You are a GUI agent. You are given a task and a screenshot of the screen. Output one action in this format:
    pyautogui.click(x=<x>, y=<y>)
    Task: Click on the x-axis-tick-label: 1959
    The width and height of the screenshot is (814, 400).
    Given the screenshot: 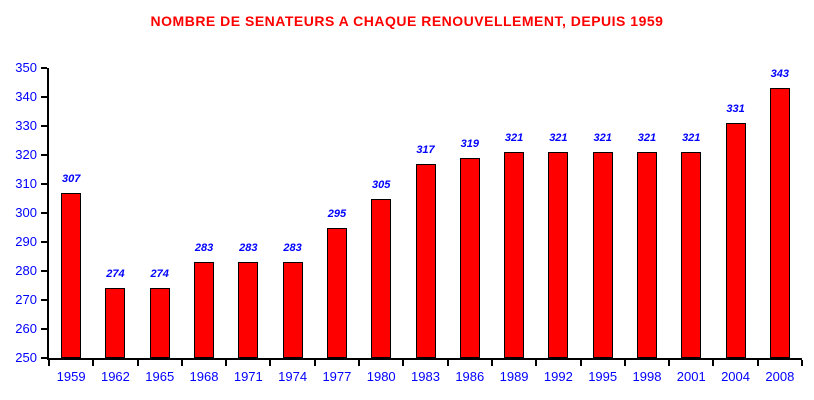 What is the action you would take?
    pyautogui.click(x=71, y=376)
    